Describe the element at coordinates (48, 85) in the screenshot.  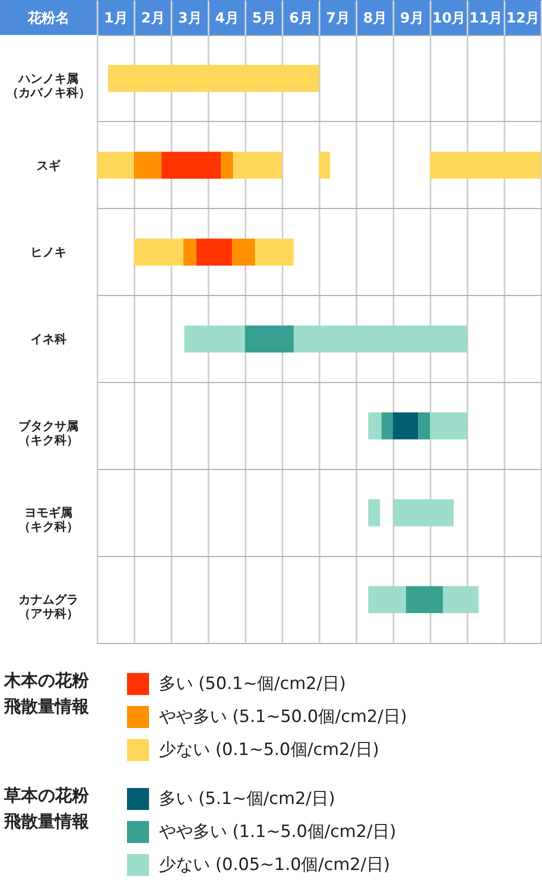
I see `y-tick-label: ハンノキ属（カバノキ科）` at that location.